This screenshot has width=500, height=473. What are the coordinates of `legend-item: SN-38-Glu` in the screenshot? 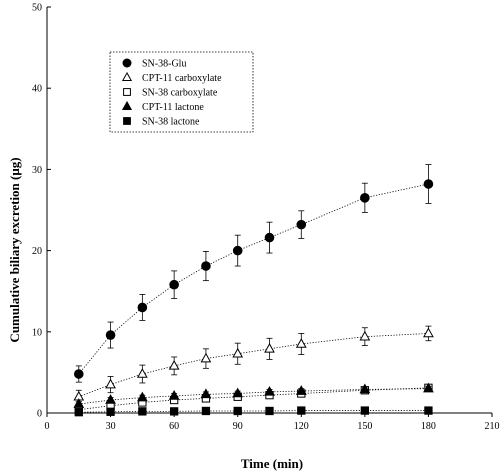 It's located at (154, 64).